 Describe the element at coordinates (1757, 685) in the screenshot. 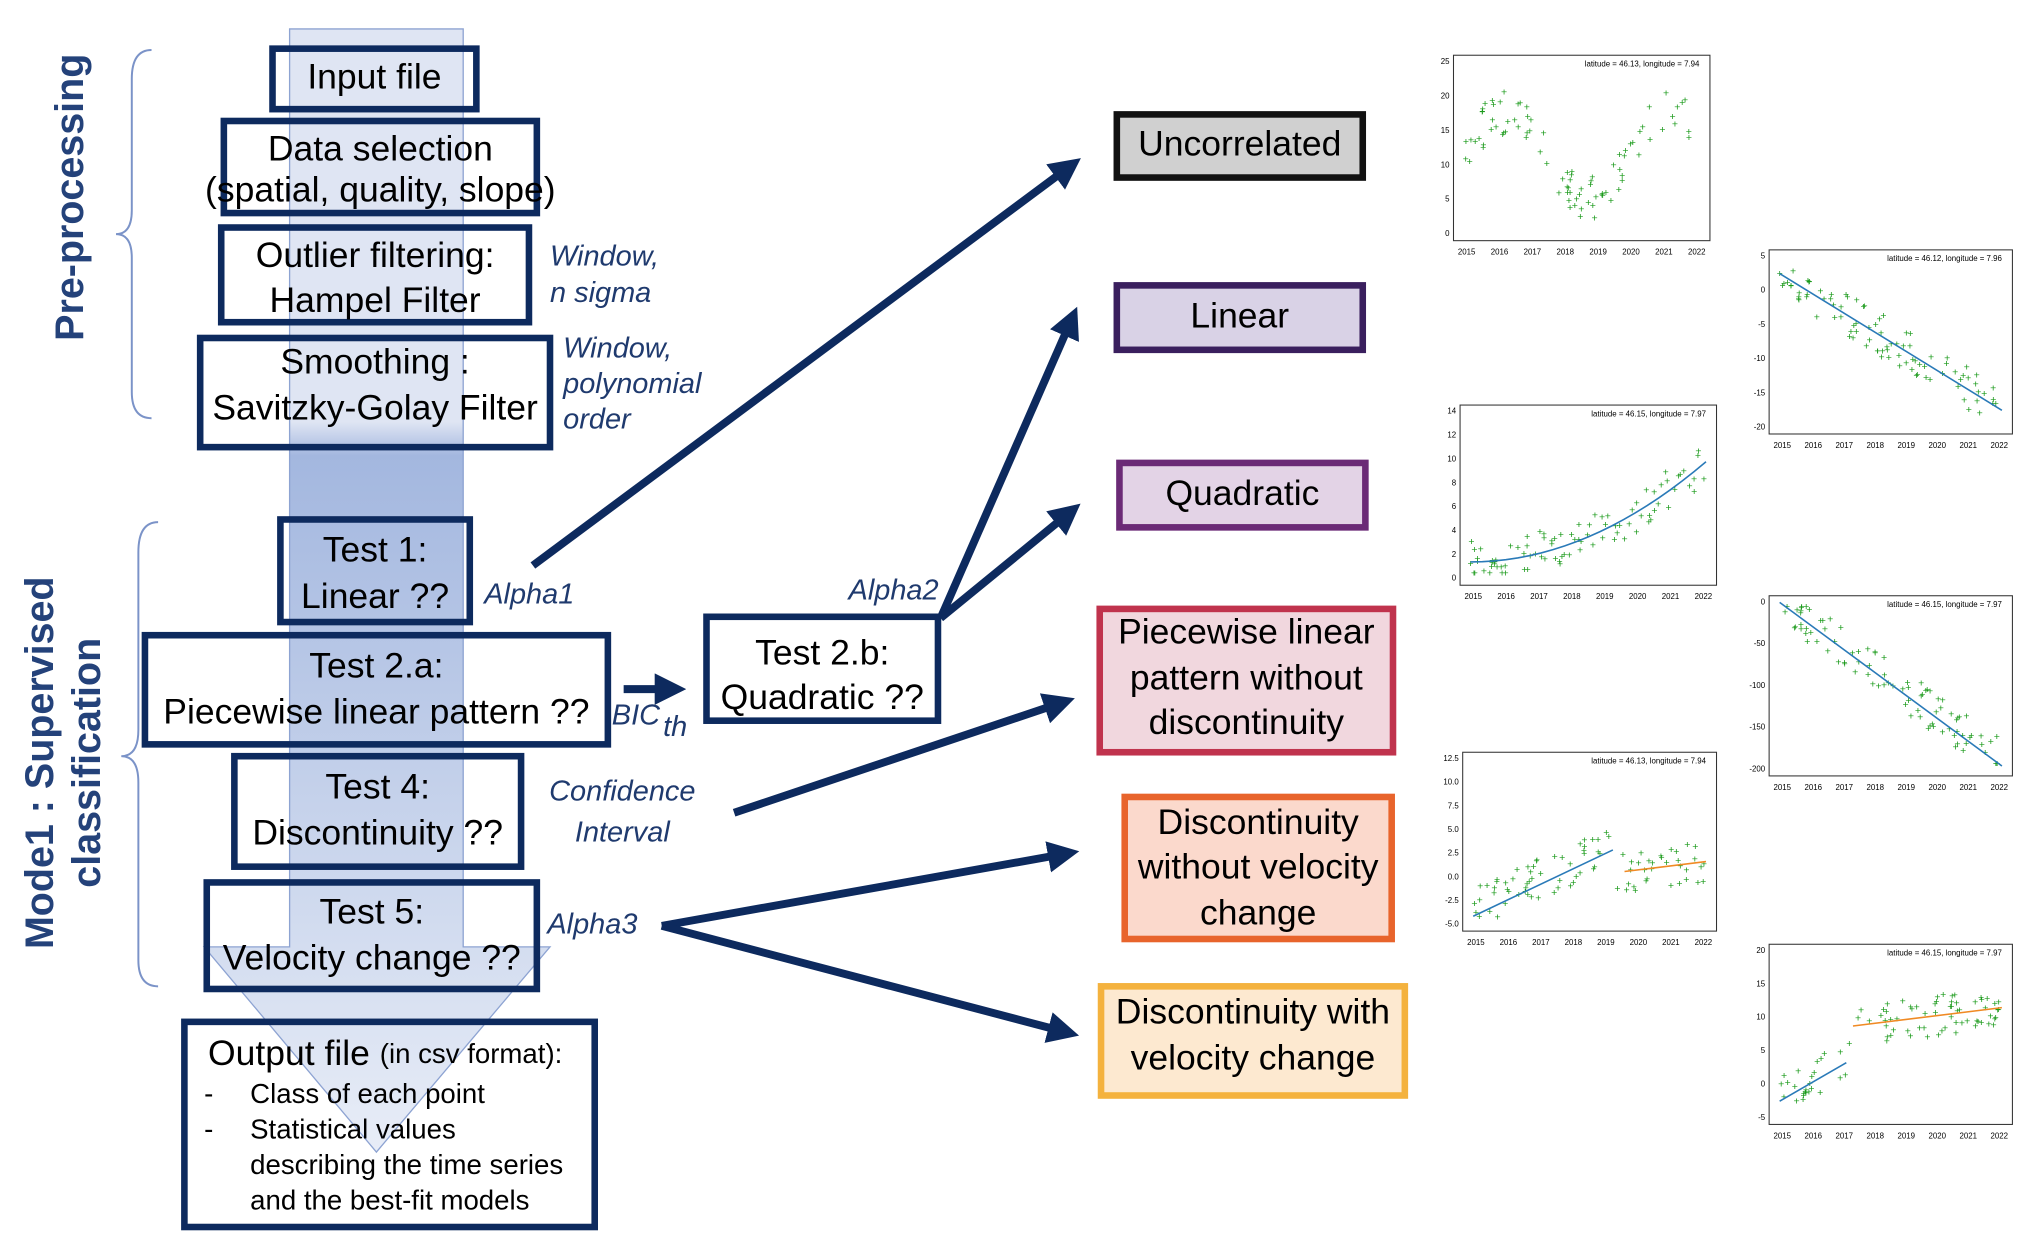

I see `y-tick-label: -100` at that location.